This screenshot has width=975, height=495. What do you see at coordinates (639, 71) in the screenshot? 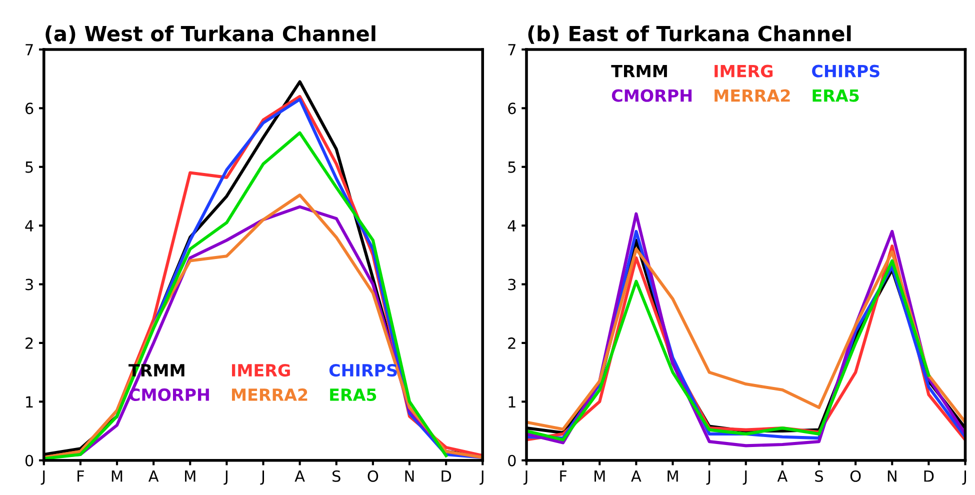
I see `text: TRMM` at bounding box center [639, 71].